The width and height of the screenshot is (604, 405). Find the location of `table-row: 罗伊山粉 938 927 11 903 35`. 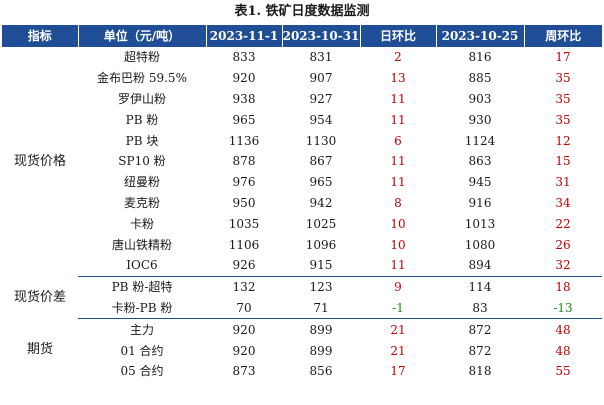

table-row: 罗伊山粉 938 927 11 903 35 is located at coordinates (302, 99).